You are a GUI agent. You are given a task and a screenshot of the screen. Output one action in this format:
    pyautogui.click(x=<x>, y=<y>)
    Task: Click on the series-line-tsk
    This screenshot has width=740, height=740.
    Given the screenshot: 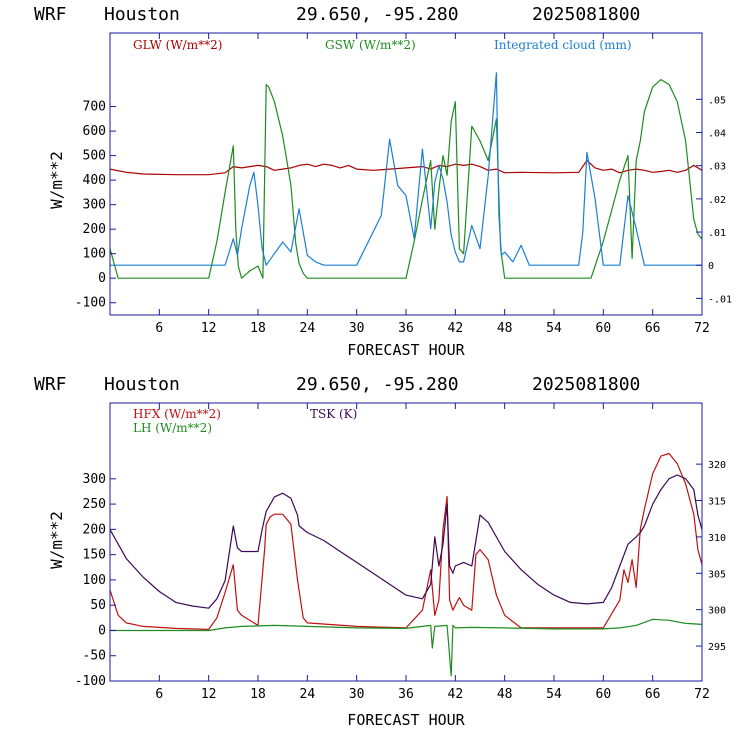 What is the action you would take?
    pyautogui.click(x=406, y=541)
    